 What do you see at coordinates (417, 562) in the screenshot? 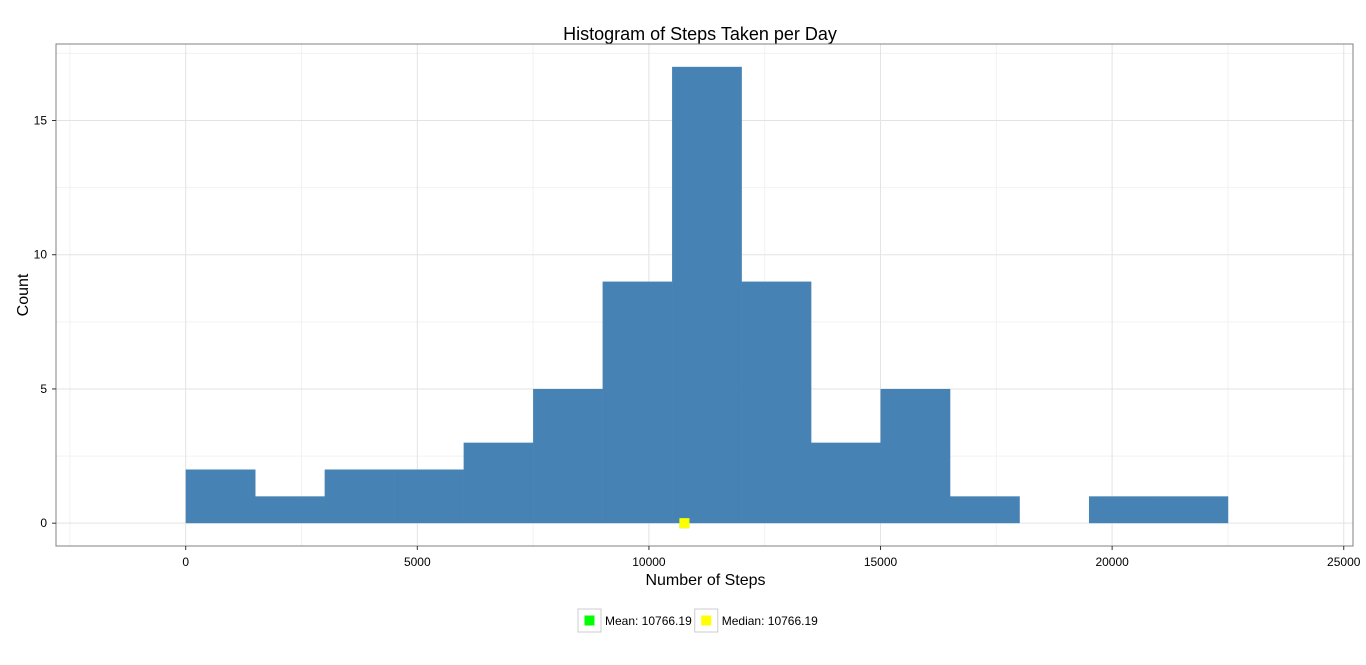
I see `x-tick-label: 5000` at bounding box center [417, 562].